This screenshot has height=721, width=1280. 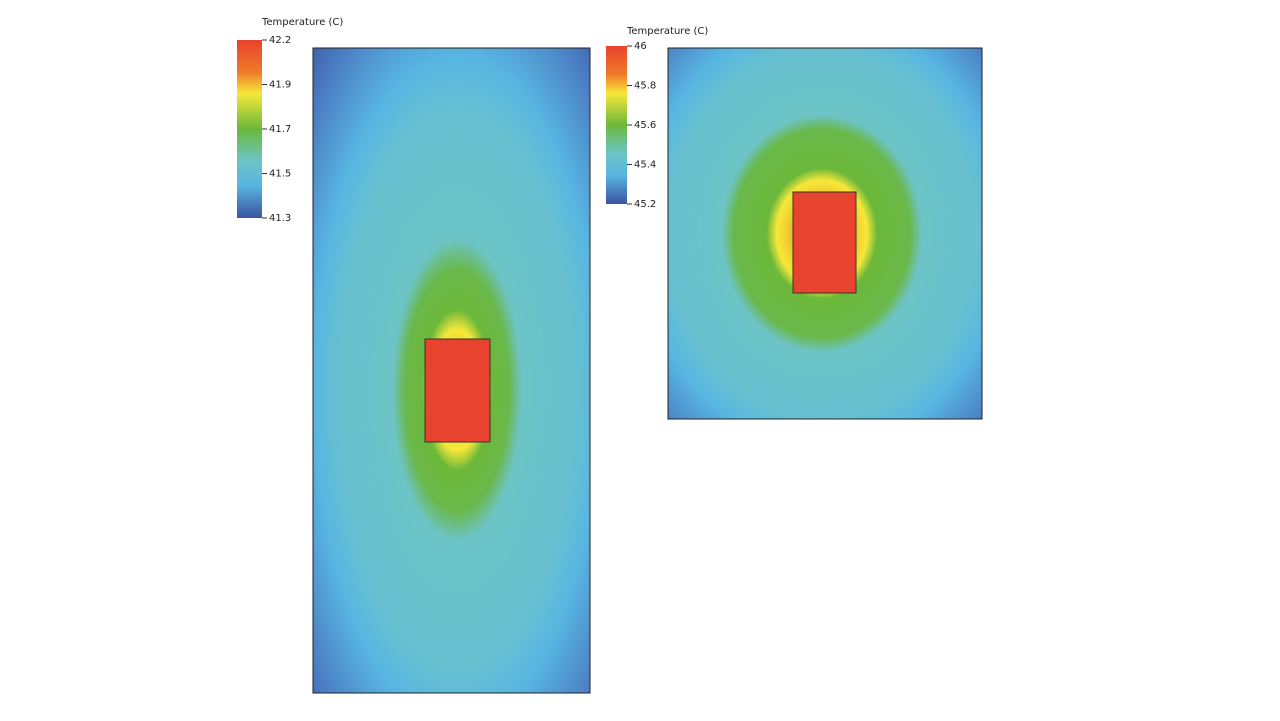 What do you see at coordinates (280, 40) in the screenshot?
I see `colorbar-tick-label: 42.2` at bounding box center [280, 40].